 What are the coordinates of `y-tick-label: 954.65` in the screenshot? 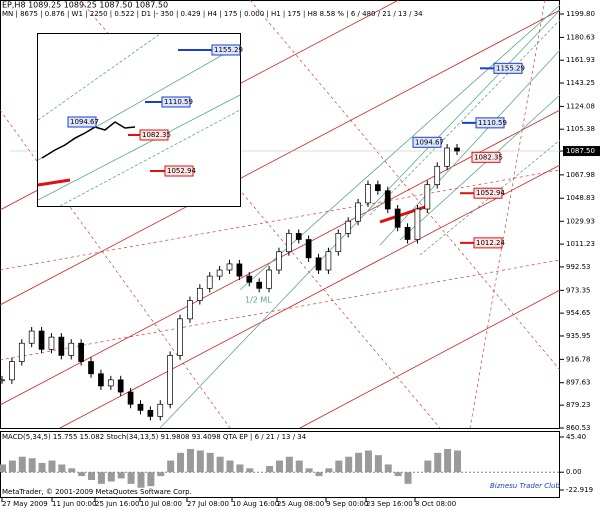 It's located at (578, 313).